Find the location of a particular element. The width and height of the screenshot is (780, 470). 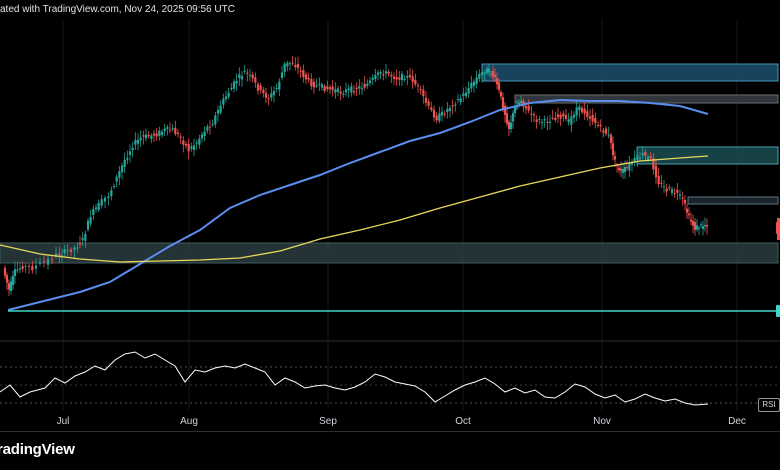

rsi-label: RSI is located at coordinates (769, 405).